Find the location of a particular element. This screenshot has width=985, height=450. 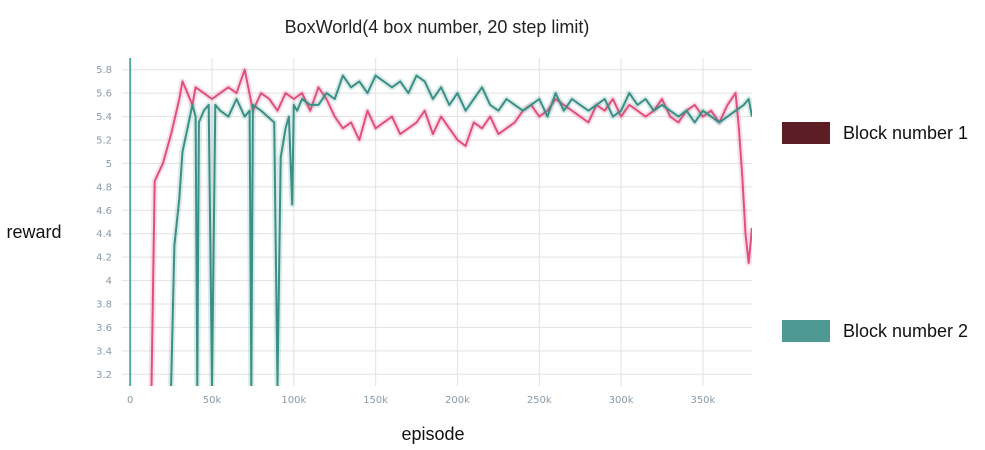

y-tick-labels: 3.2 3.4 3.6 3.8 4 4.2 4.4 4.6 4.8 5 5.2 5.4 5.6 5.8 is located at coordinates (104, 223).